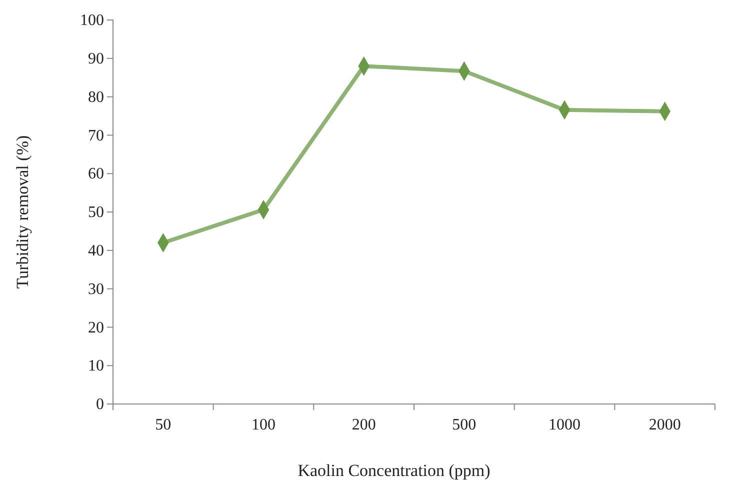 The height and width of the screenshot is (485, 735). What do you see at coordinates (96, 174) in the screenshot?
I see `y-tick-label: 60` at bounding box center [96, 174].